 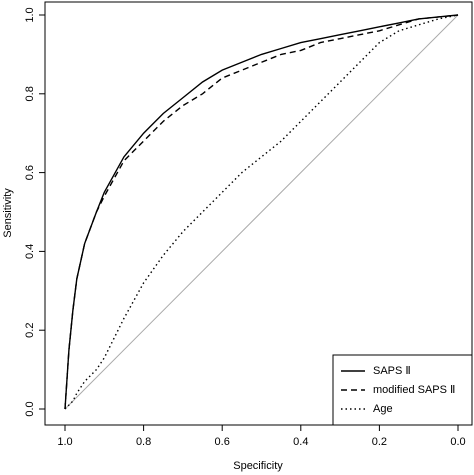 What do you see at coordinates (30, 251) in the screenshot?
I see `y-tick-label: 0.4` at bounding box center [30, 251].